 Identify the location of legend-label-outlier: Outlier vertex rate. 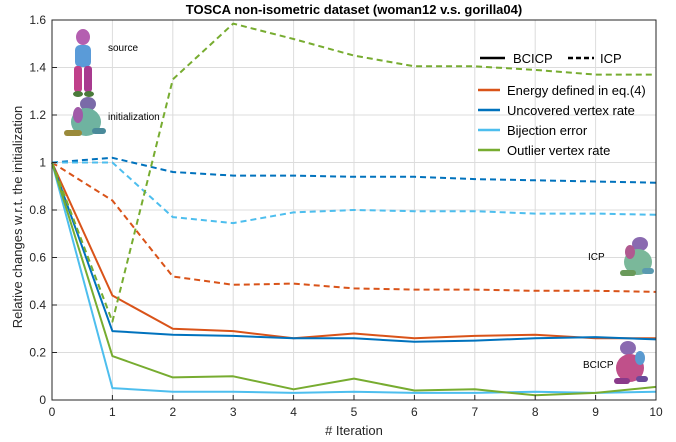
(558, 150).